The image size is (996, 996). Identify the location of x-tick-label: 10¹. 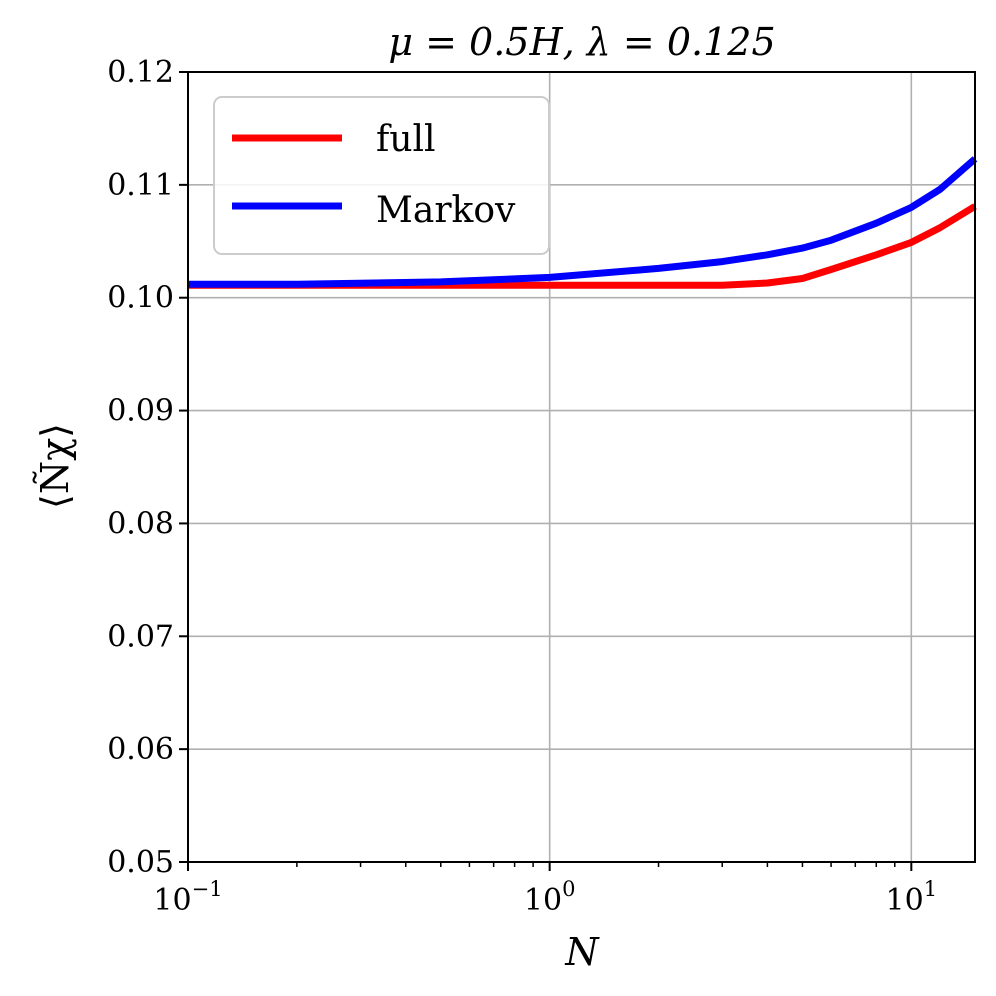
(912, 897).